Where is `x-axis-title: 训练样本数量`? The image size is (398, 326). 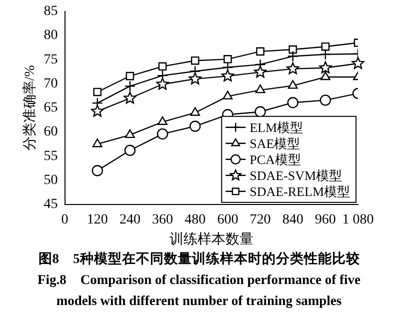 x-axis-title: 训练样本数量 is located at coordinates (211, 239).